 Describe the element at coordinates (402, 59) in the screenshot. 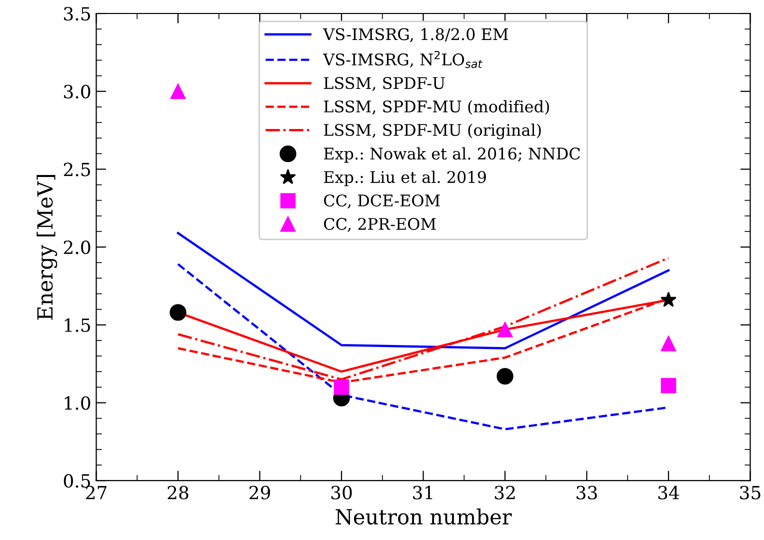

I see `legend-label: VS-IMSRG, N$^{2}$LO$_{sat}$` at that location.